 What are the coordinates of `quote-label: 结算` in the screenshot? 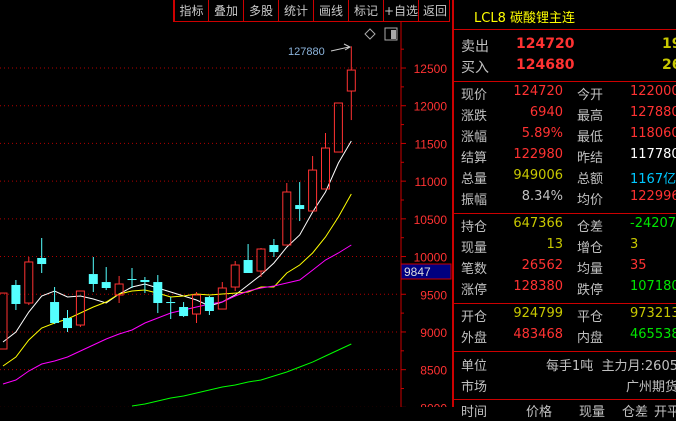 It's located at (474, 158).